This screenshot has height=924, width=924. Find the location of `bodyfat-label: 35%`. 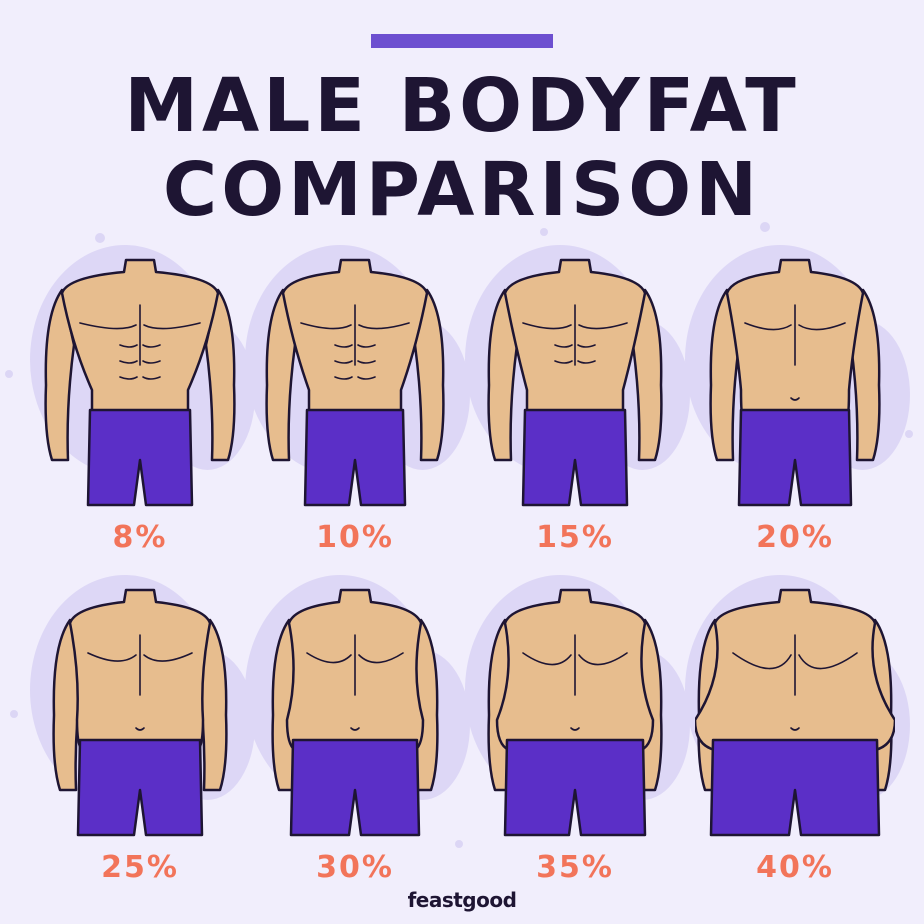

bodyfat-label: 35% is located at coordinates (575, 867).